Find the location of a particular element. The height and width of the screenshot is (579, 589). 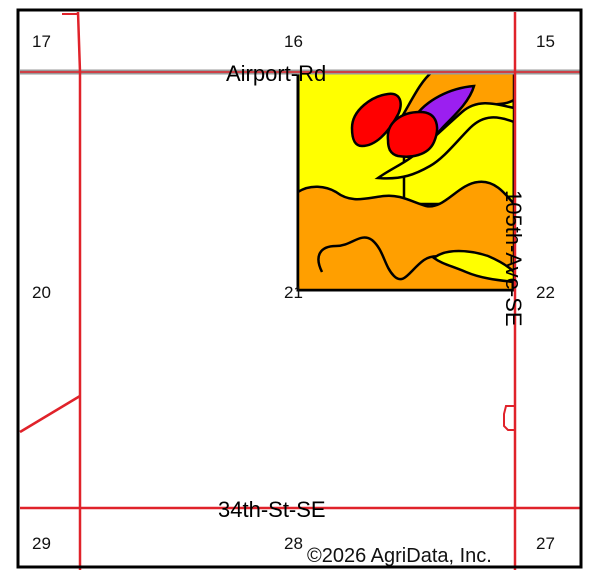

copyright-text: ©2026 AgriData, Inc. is located at coordinates (399, 556).